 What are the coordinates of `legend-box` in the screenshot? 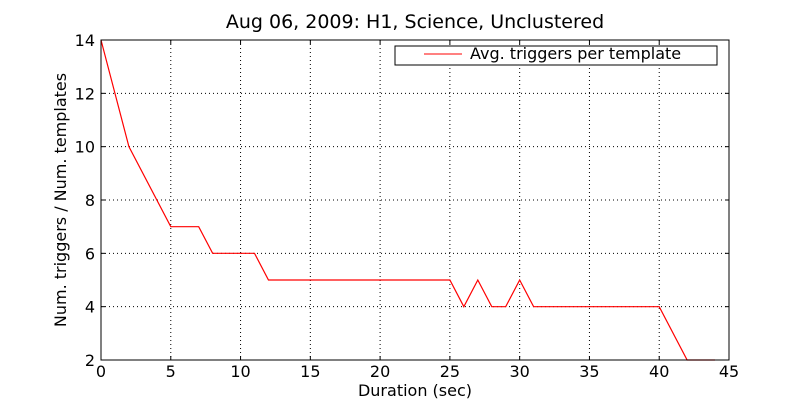 It's located at (556, 55).